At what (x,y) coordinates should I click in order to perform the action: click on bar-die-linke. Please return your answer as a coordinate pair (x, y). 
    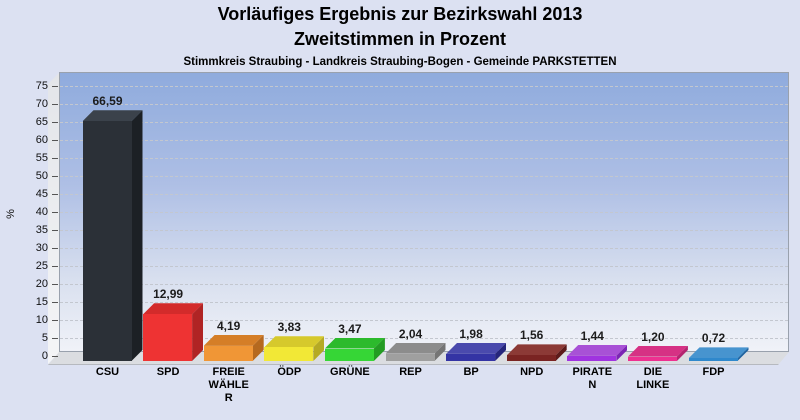
    Looking at the image, I should click on (657, 353).